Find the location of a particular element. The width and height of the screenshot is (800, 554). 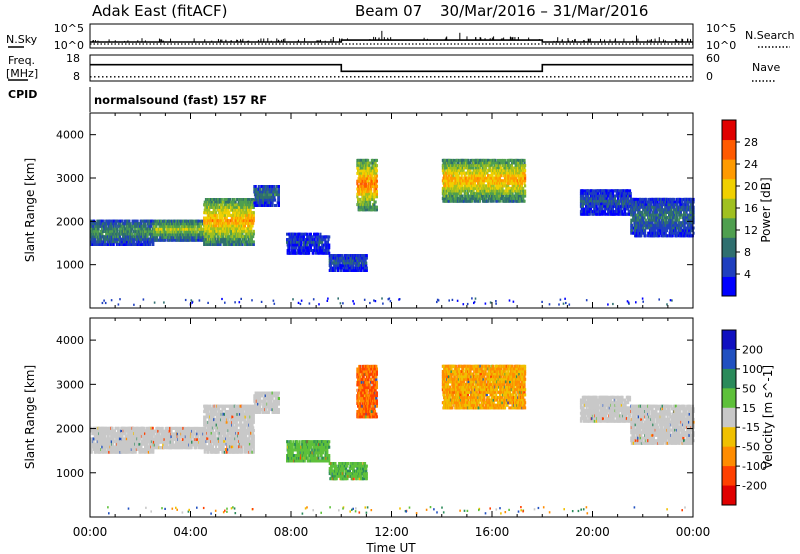

nsky-series-line is located at coordinates (391, 41).